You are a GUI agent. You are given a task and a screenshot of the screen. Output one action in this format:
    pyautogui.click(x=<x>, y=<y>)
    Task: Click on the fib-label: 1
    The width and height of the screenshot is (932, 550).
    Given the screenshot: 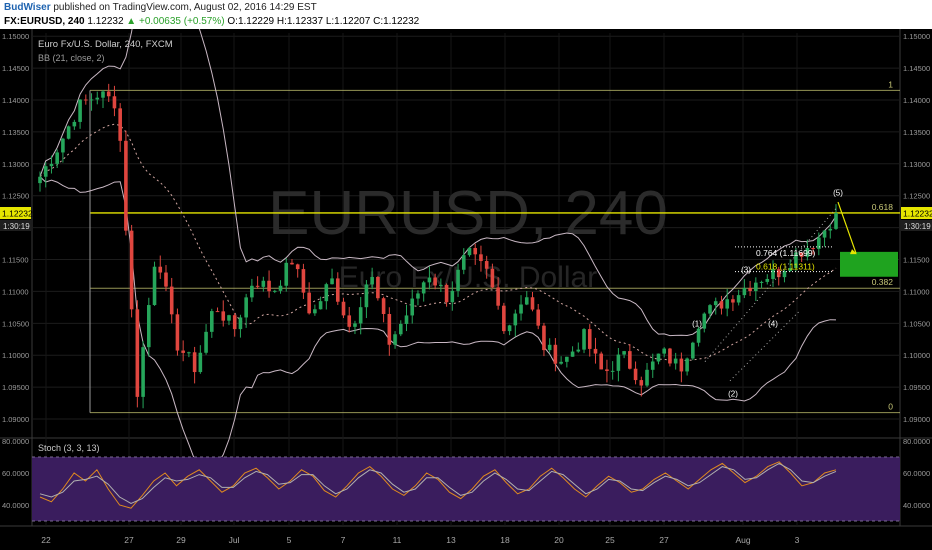 What is the action you would take?
    pyautogui.click(x=890, y=84)
    